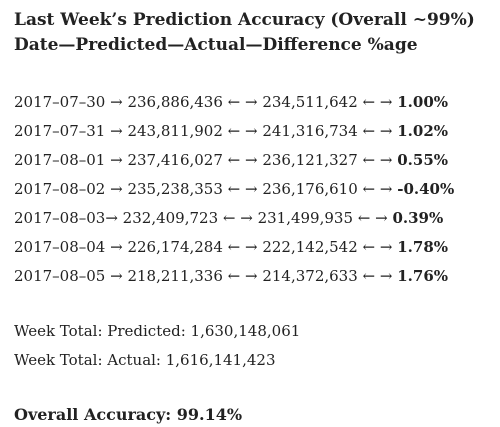 Image resolution: width=500 pixels, height=427 pixels. I want to click on date-predicted-text: 2017–08–01 → 237,416,027 ←, so click(127, 160).